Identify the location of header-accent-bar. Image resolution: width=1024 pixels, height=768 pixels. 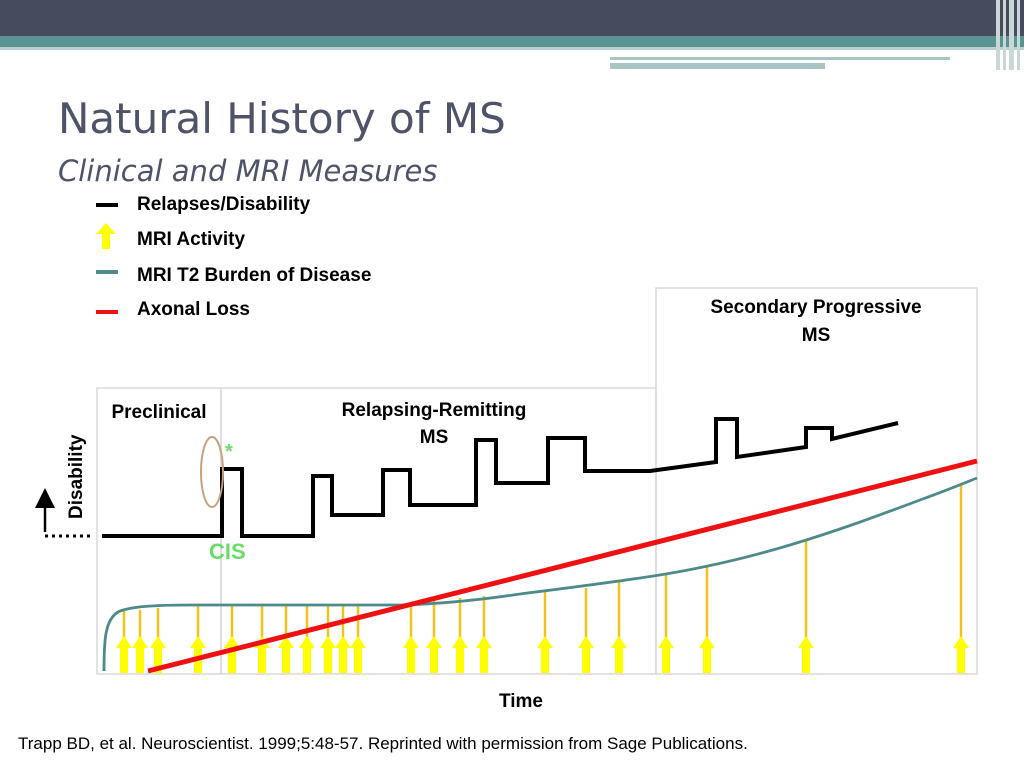
(512, 41).